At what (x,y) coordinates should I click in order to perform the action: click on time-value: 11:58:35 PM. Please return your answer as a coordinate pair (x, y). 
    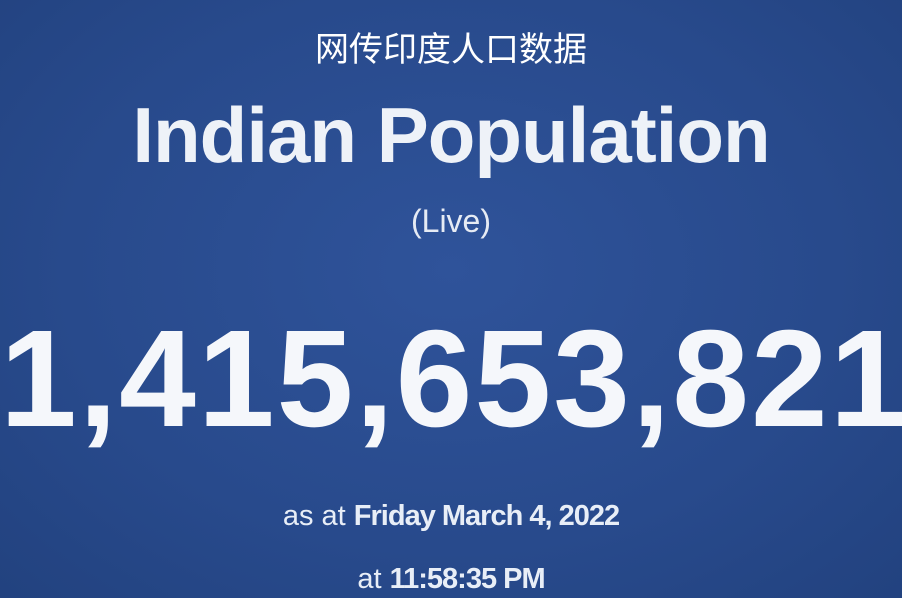
    Looking at the image, I should click on (467, 579).